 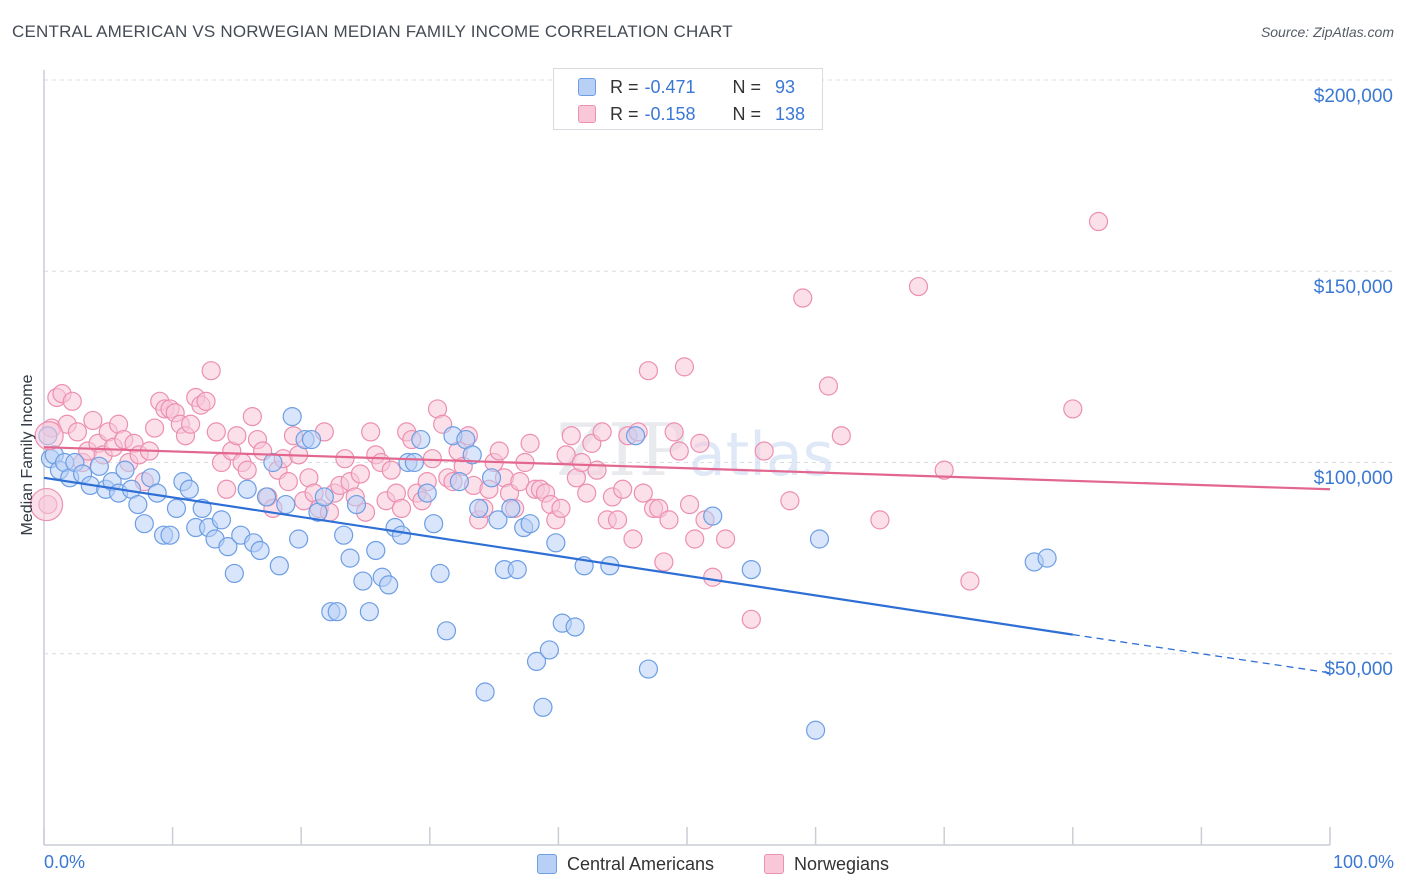 I want to click on bottom-legend-central-americans: Central Americans, so click(x=625, y=864).